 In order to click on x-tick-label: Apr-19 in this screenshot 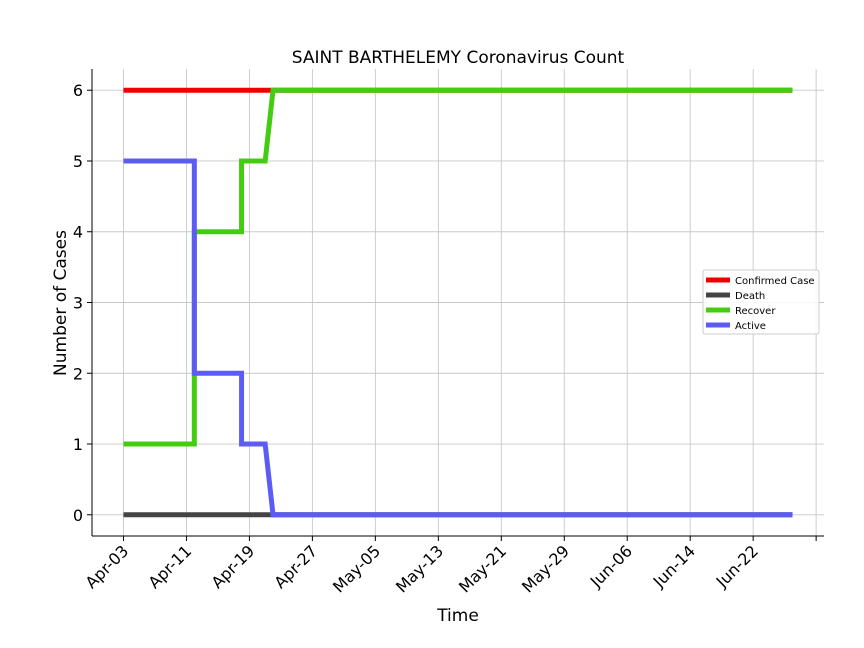, I will do `click(232, 566)`.